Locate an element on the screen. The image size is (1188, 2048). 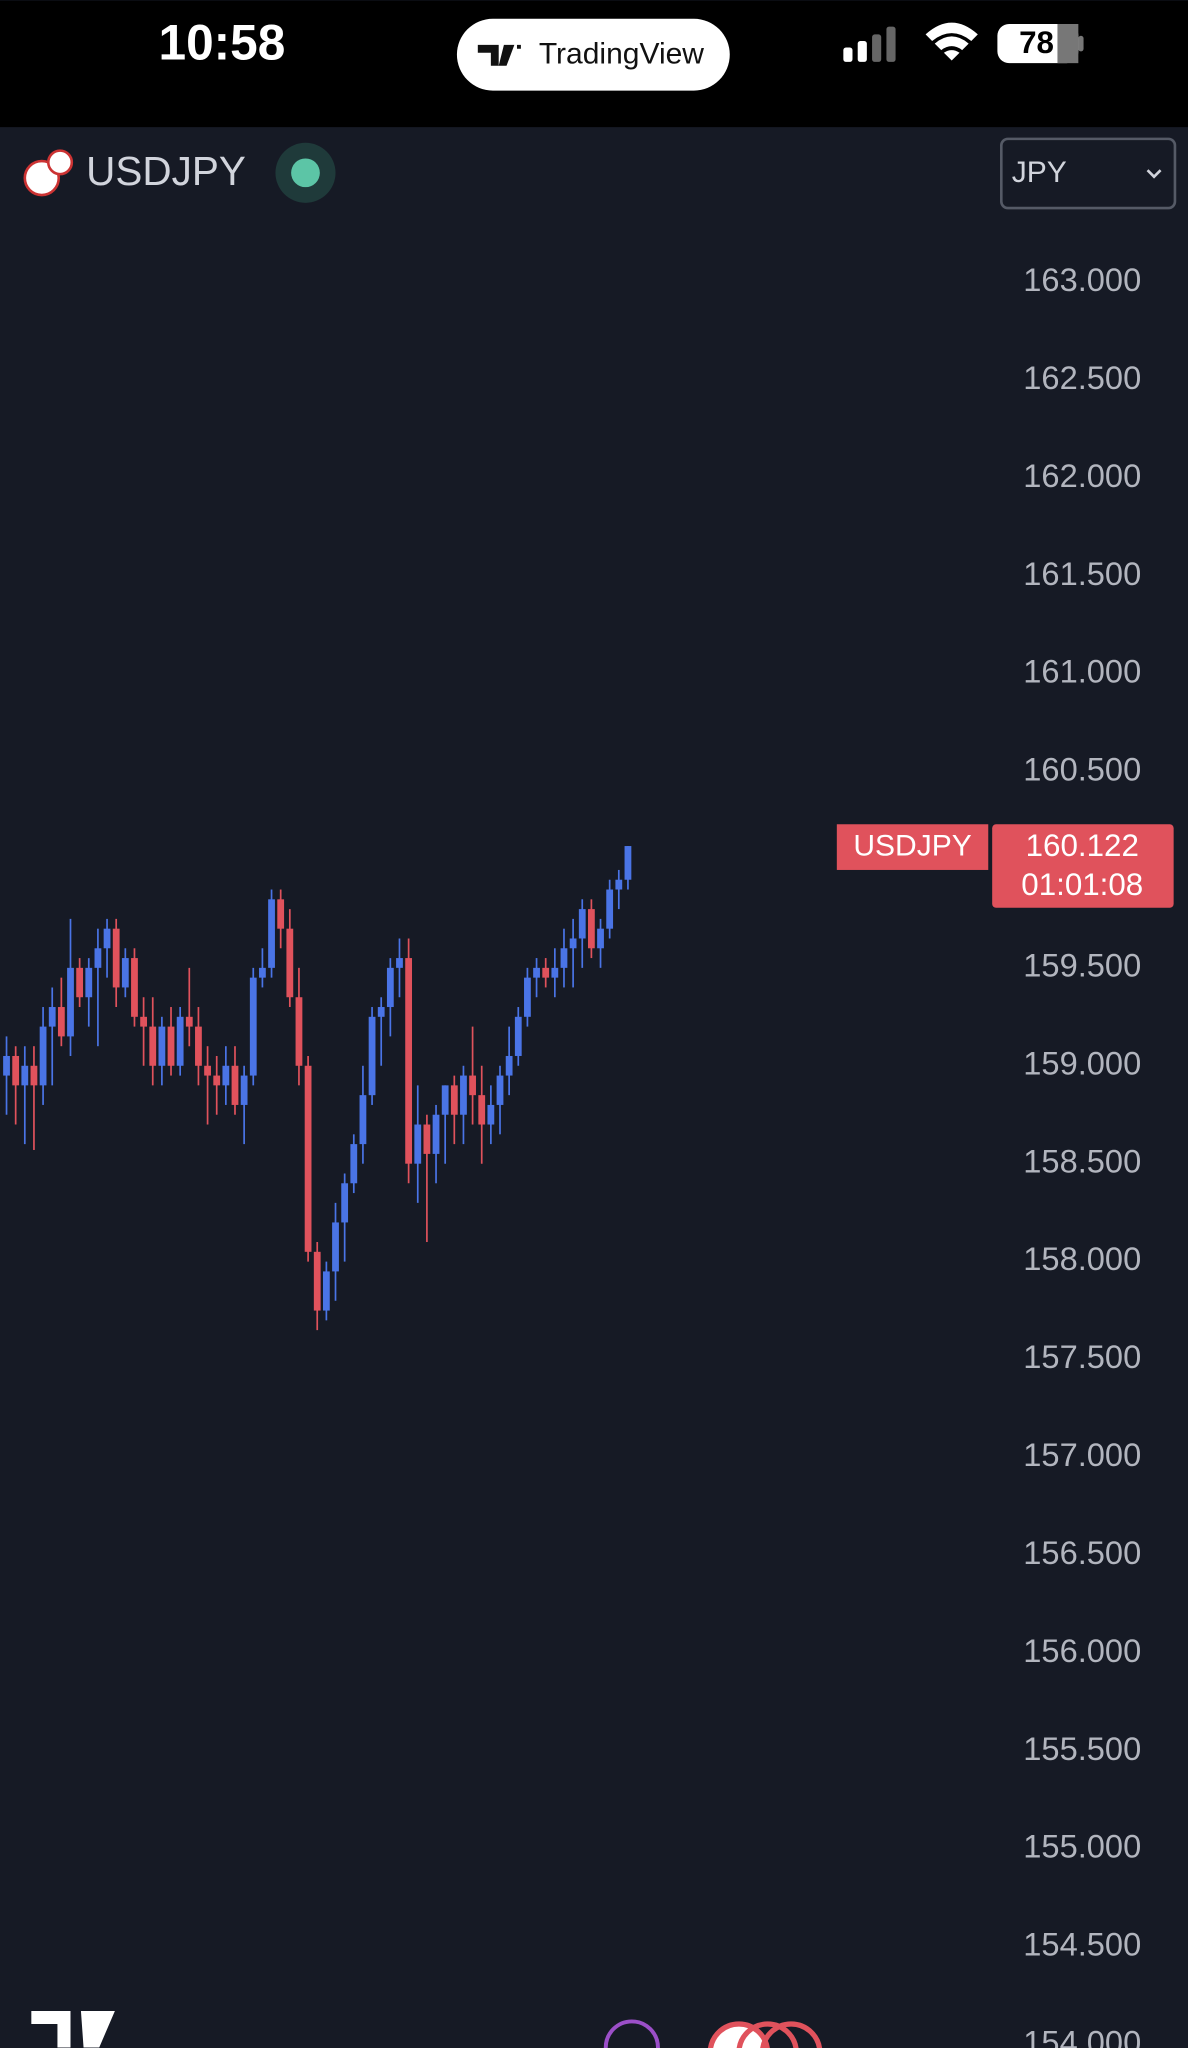
y-tick-label: 156.000 is located at coordinates (1082, 1650).